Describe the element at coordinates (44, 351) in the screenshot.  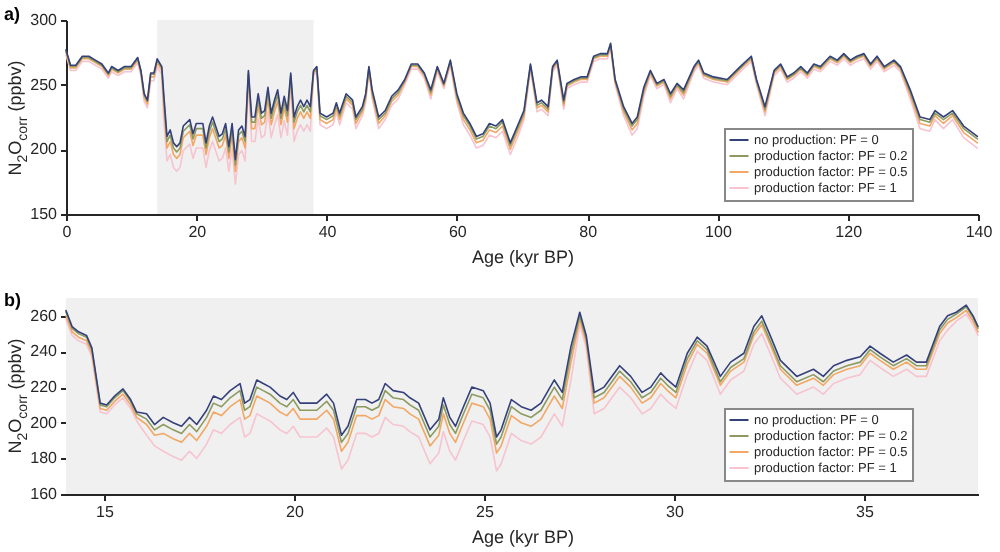
I see `y-tick-label: 240` at that location.